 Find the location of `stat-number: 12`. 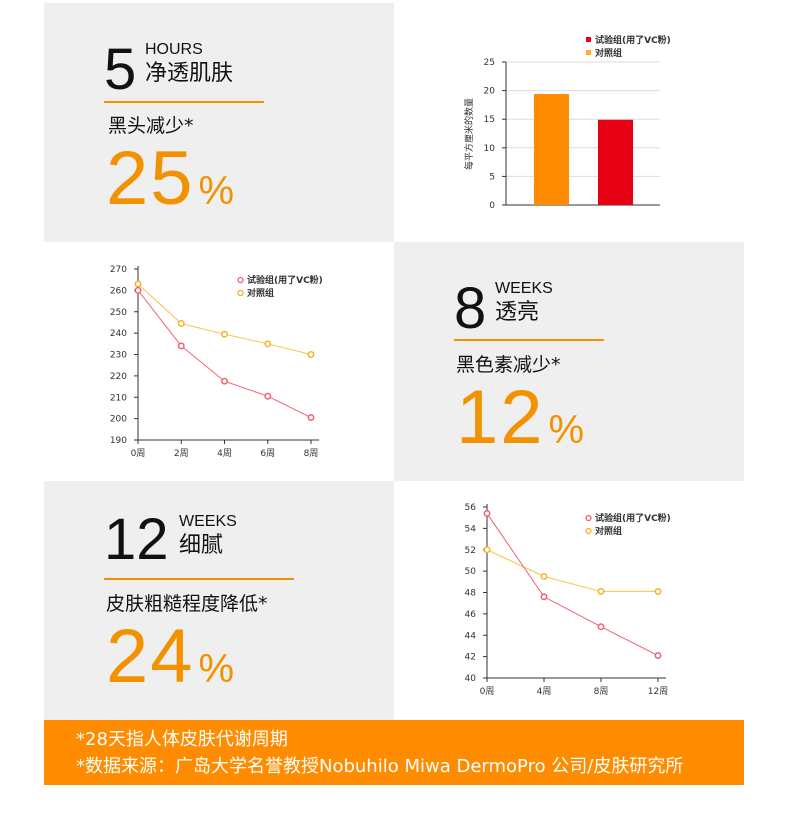

stat-number: 12 is located at coordinates (136, 539).